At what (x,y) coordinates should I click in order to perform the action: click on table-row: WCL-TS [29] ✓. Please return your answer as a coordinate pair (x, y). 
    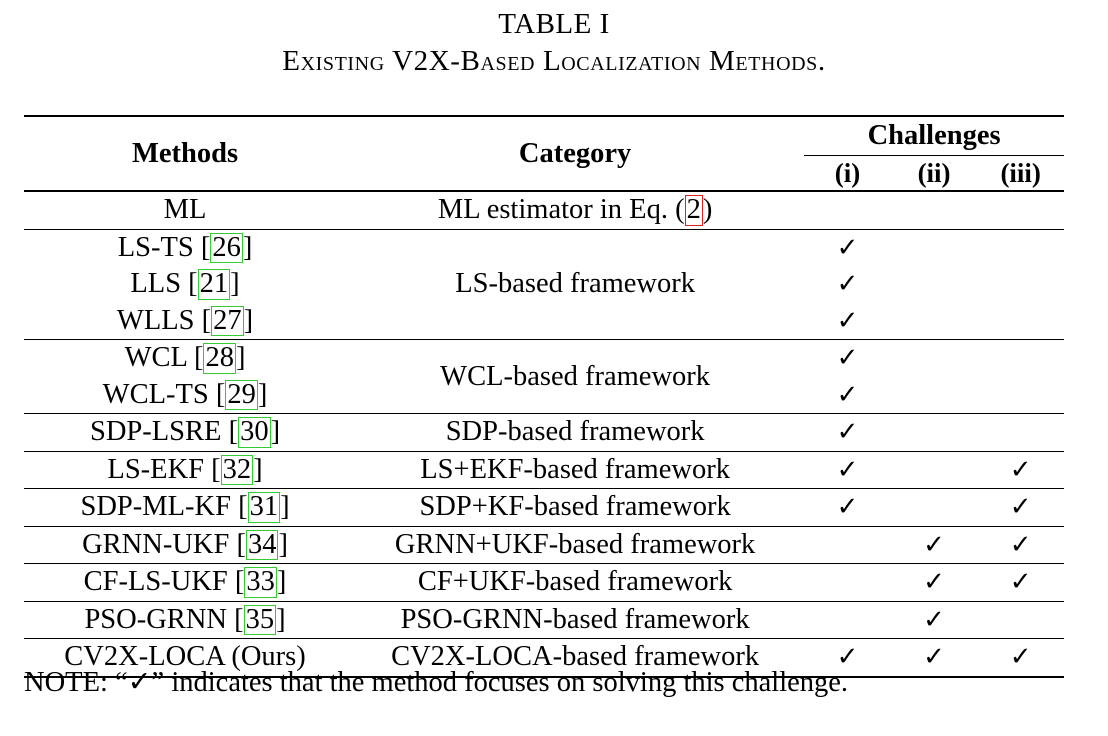
    Looking at the image, I should click on (544, 395).